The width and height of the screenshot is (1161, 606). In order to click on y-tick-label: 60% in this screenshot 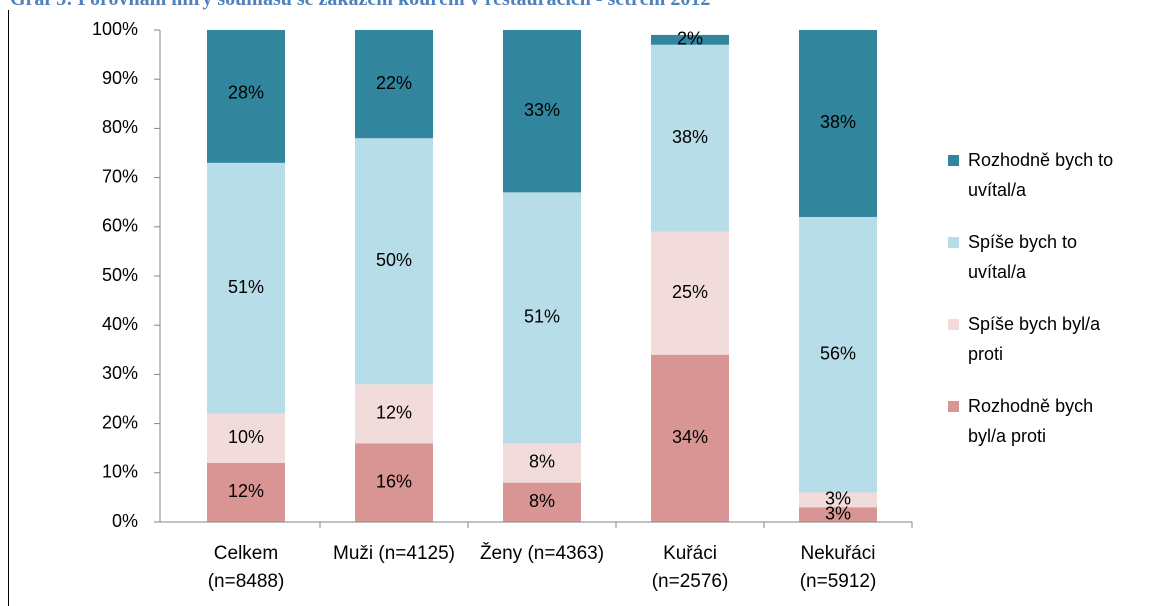, I will do `click(120, 226)`.